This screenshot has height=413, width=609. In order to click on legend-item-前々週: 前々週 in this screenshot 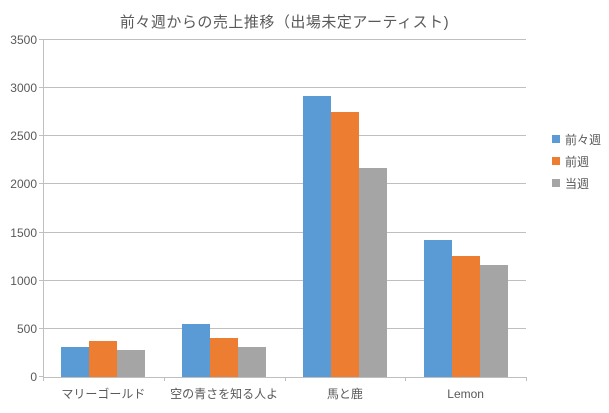, I will do `click(576, 139)`.